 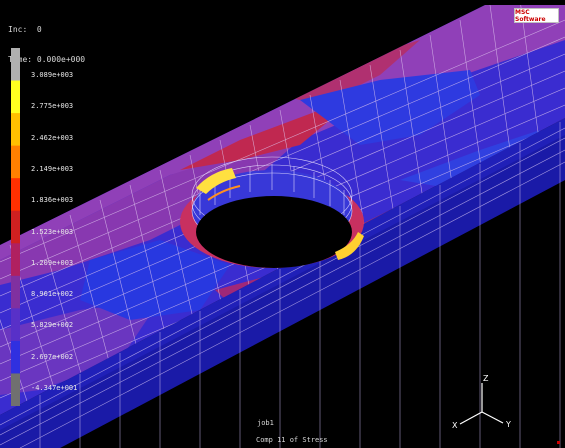 I want to click on corner-marker, so click(x=558, y=442).